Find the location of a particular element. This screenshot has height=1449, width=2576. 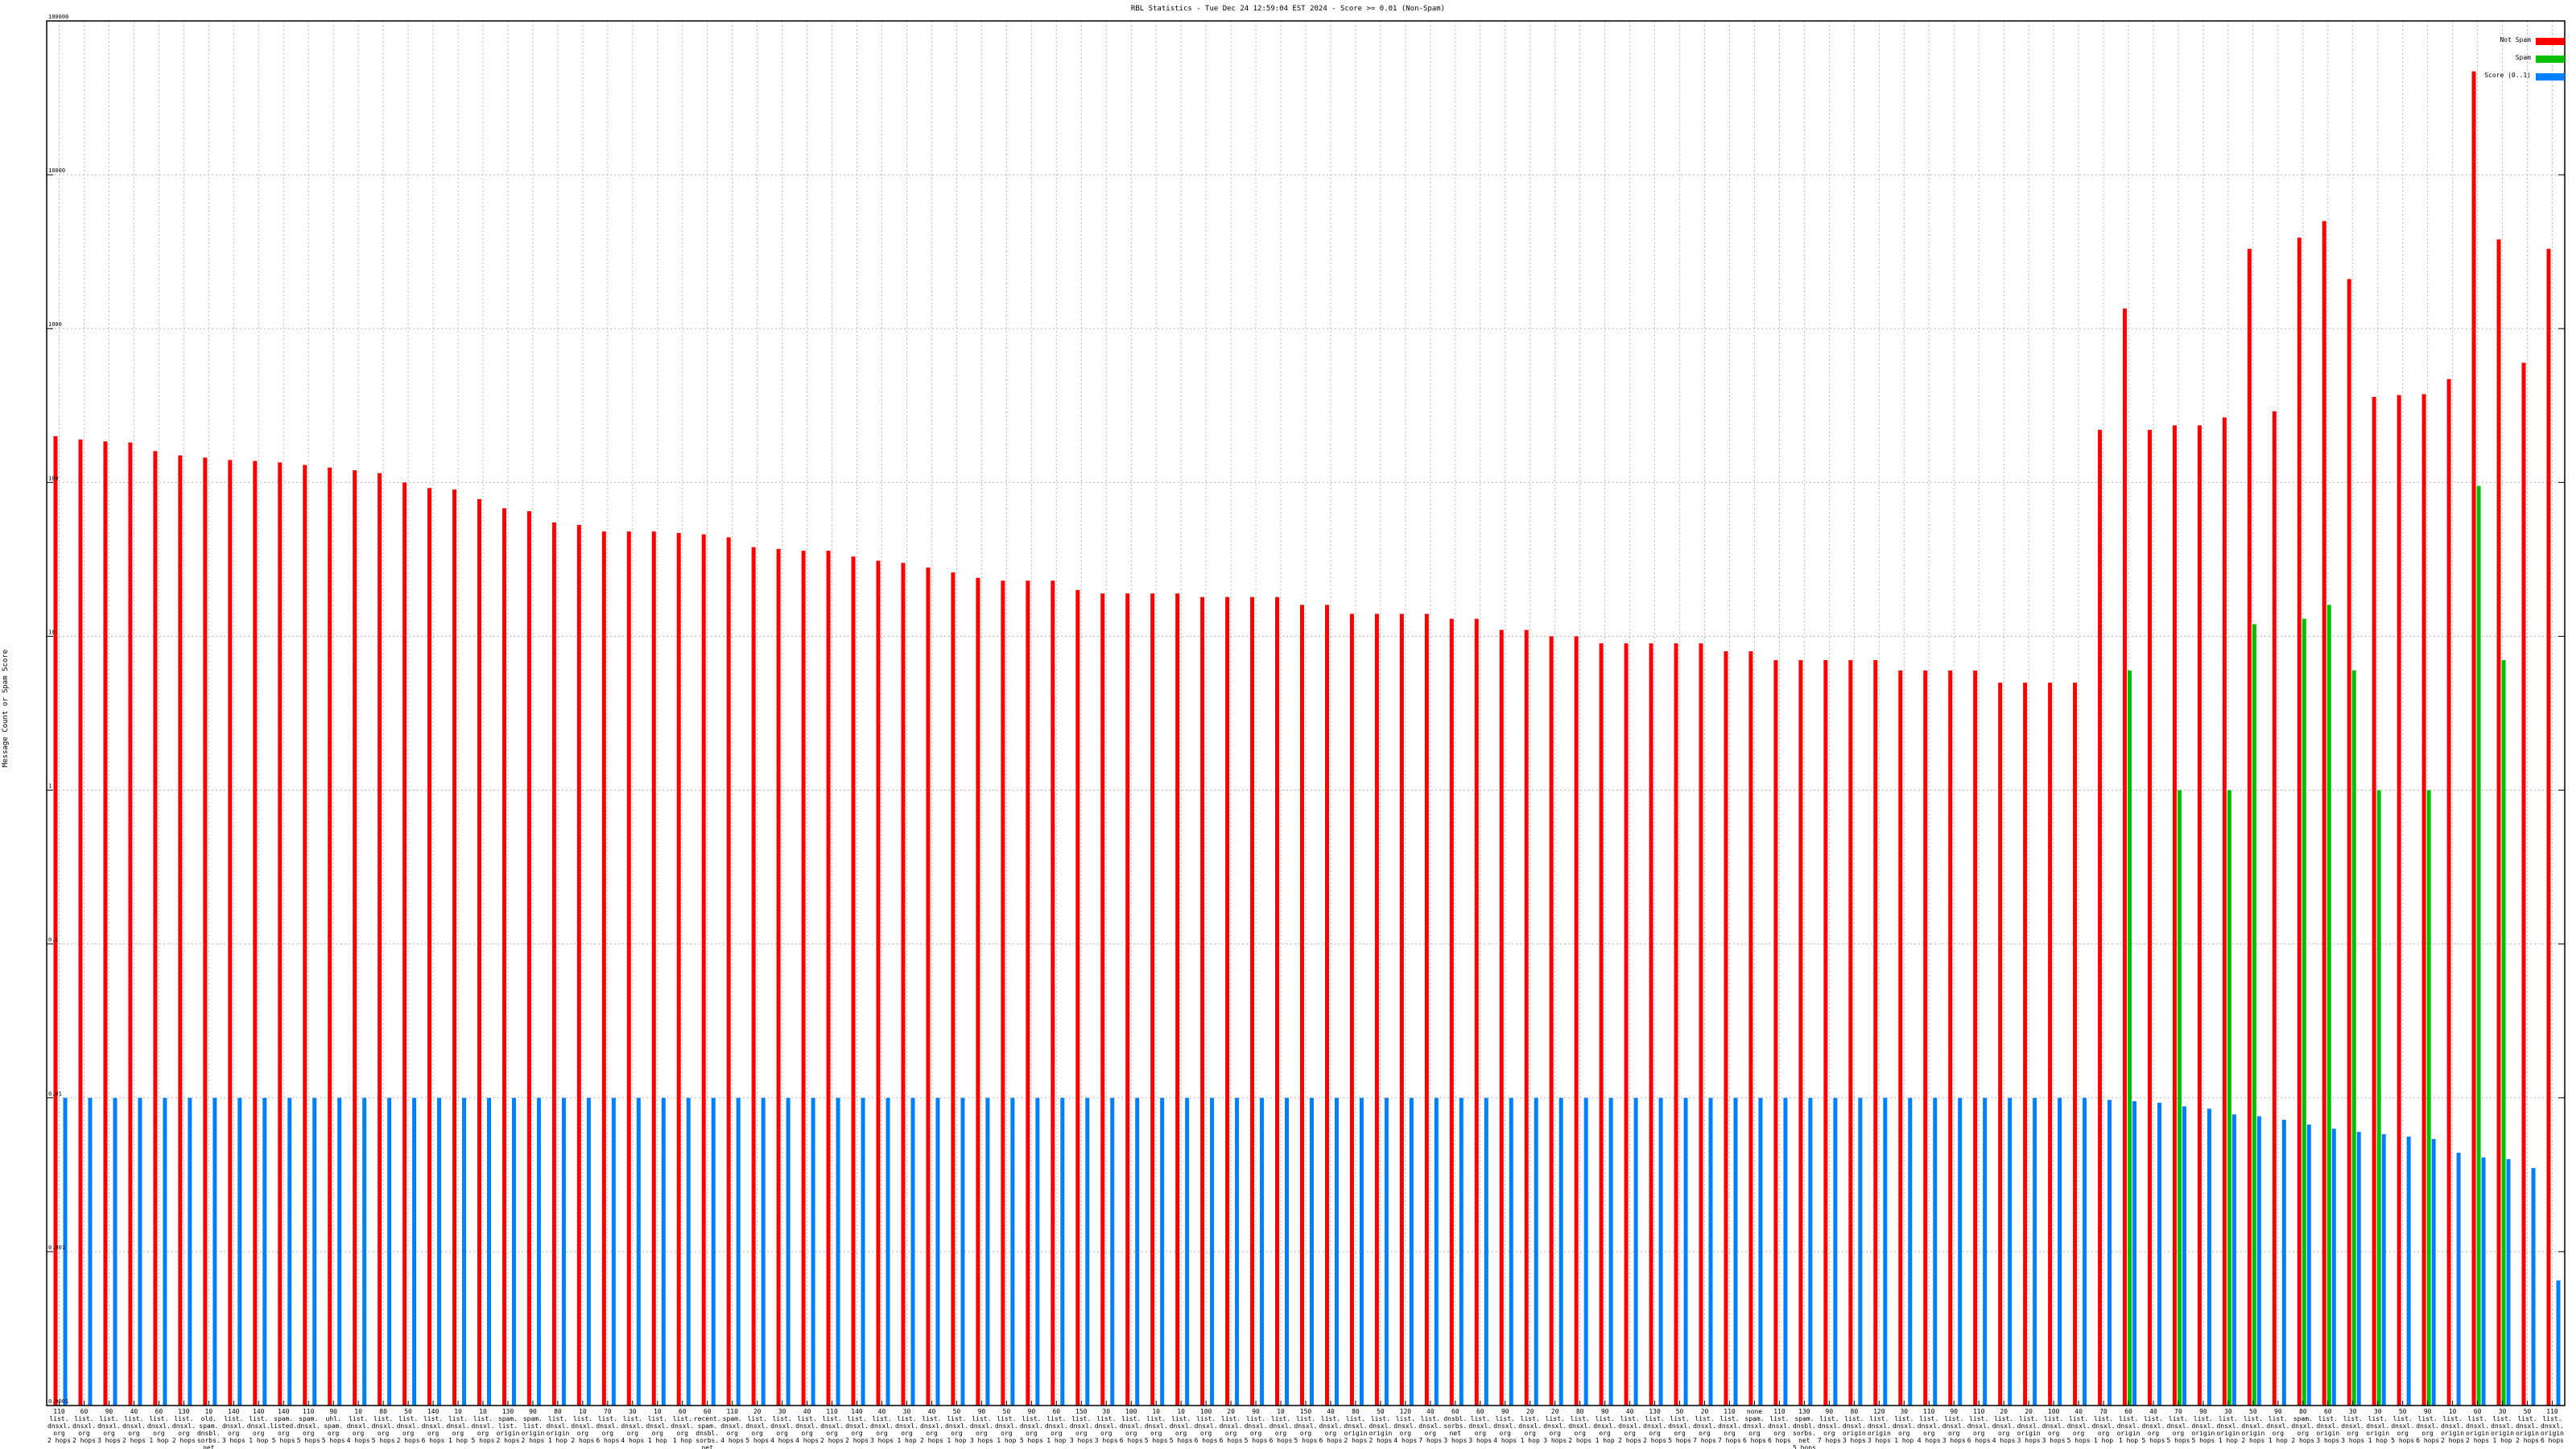

x-category-label-line: 2 hops is located at coordinates (1355, 1440).